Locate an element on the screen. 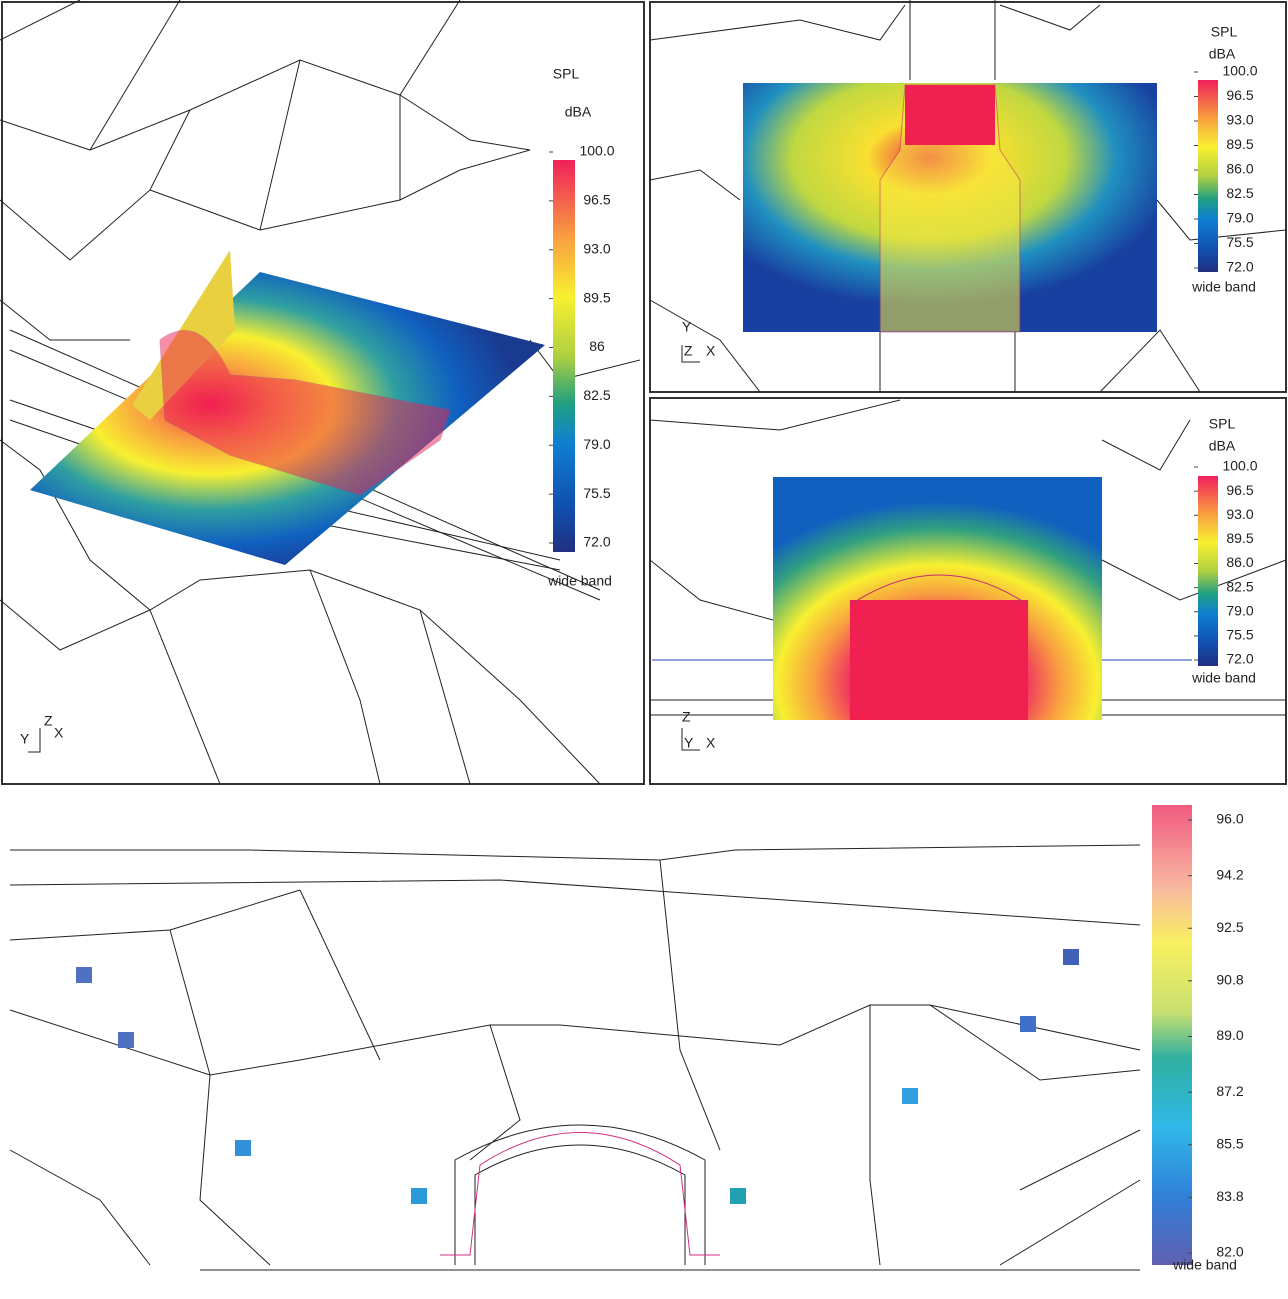  colorbar-tick-label: 96.0 is located at coordinates (1229, 819).